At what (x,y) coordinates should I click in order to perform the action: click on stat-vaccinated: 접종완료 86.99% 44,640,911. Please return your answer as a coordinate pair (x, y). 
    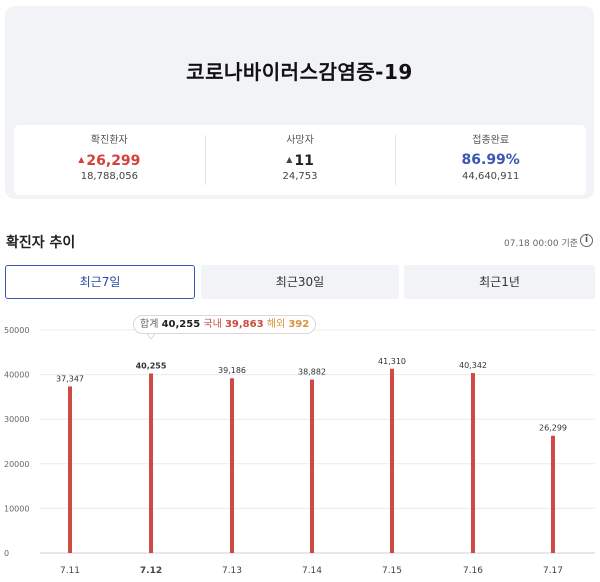
    Looking at the image, I should click on (490, 160).